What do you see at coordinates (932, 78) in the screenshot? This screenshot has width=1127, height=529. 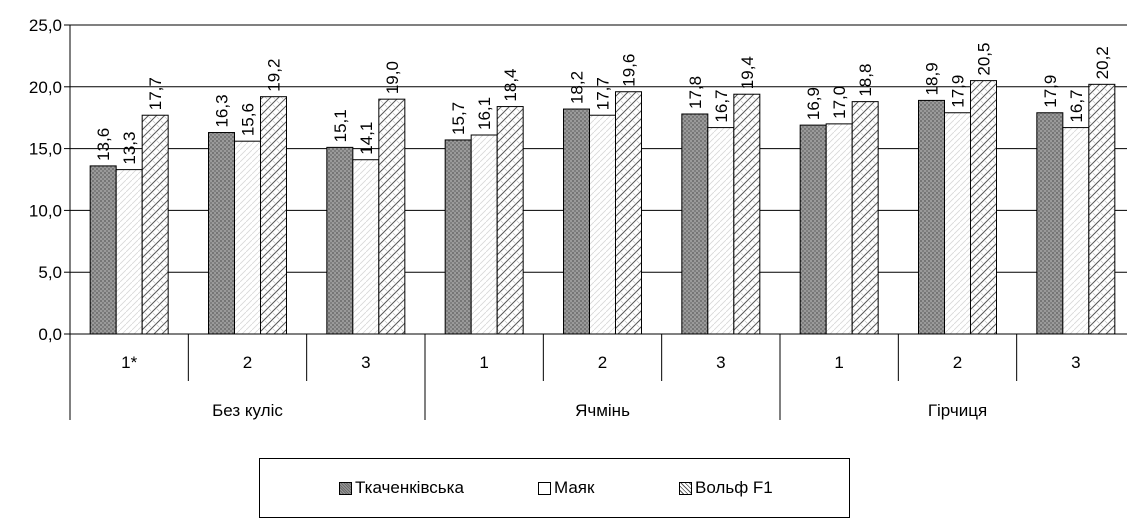 I see `data-label: 18,9` at bounding box center [932, 78].